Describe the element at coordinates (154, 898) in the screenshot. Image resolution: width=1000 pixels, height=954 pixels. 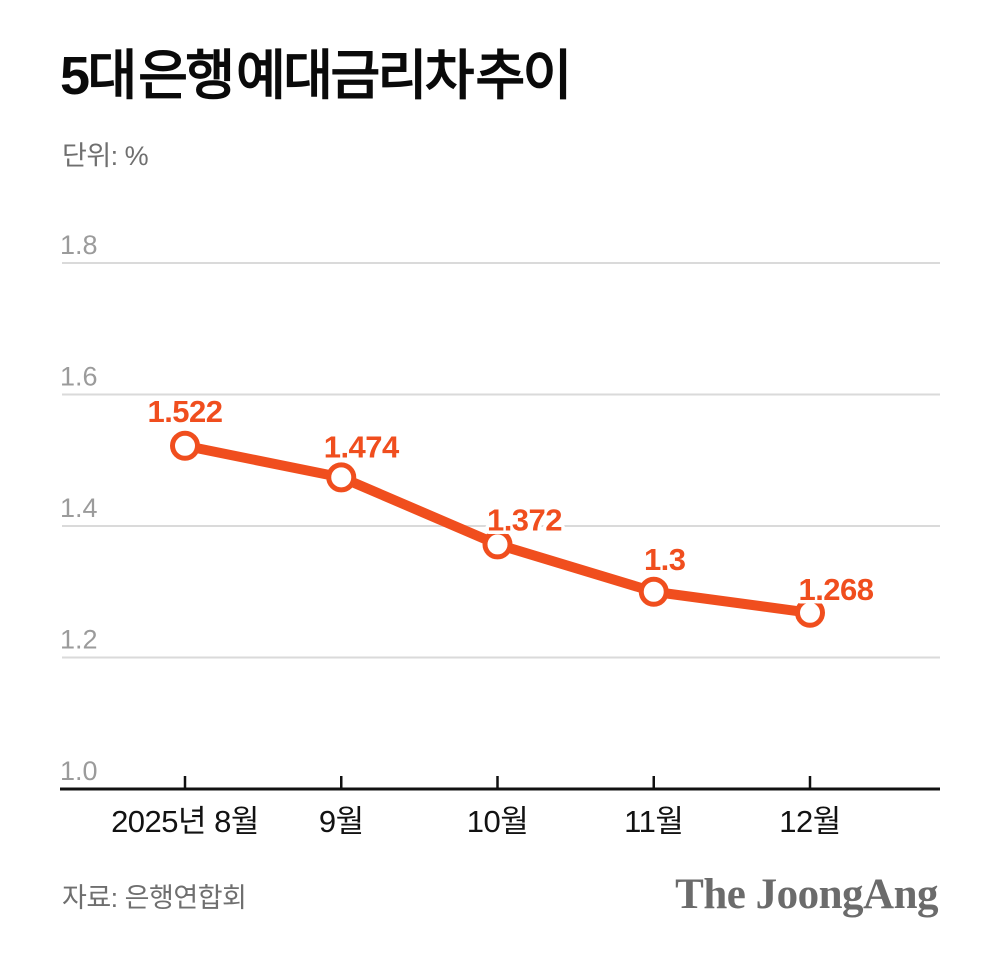
I see `source-label: 자료: 은행연합회` at that location.